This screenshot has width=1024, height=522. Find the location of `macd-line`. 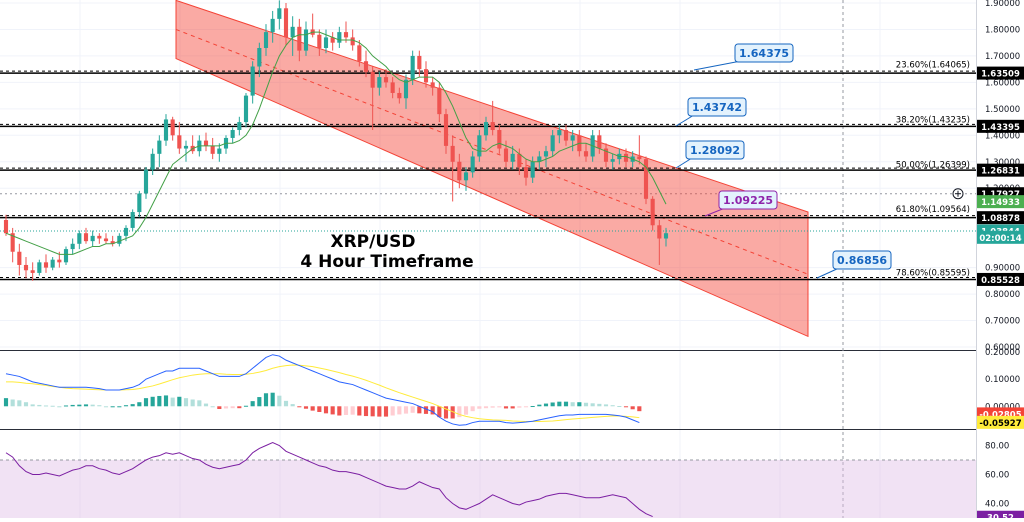

macd-line is located at coordinates (322, 390).